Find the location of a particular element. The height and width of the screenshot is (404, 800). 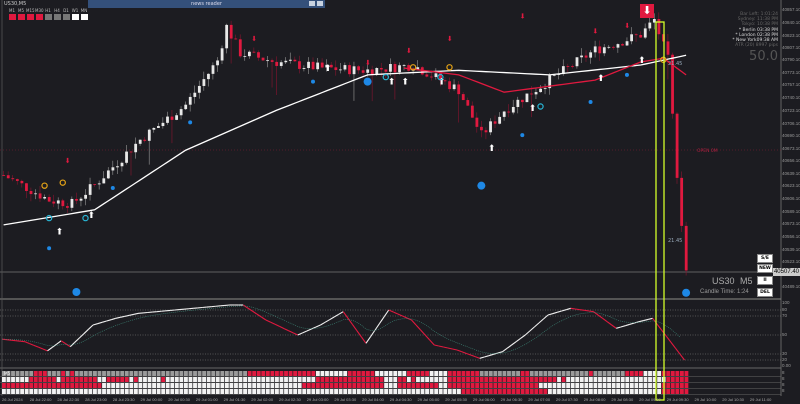

oscillator-tick: 70 is located at coordinates (785, 315).